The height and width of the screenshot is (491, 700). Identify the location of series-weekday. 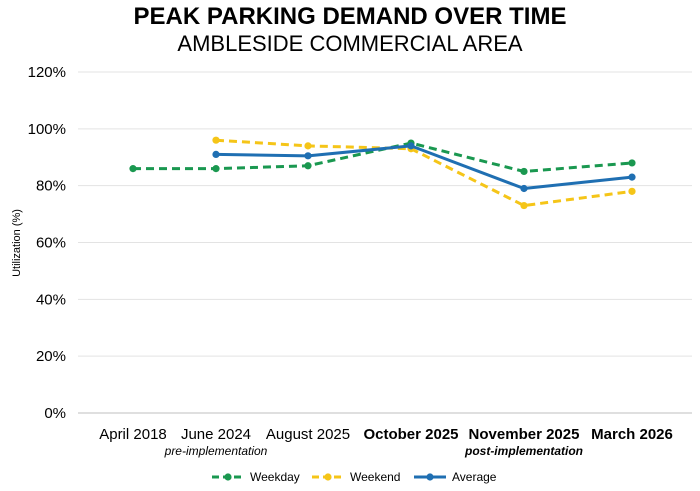
(382, 157).